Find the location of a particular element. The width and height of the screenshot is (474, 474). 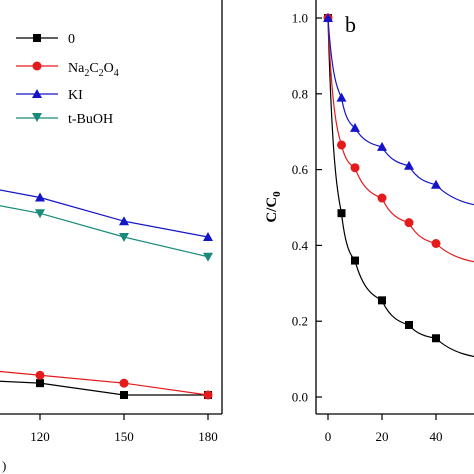

panel-b-y-tick-label: 1.0 is located at coordinates (300, 18).